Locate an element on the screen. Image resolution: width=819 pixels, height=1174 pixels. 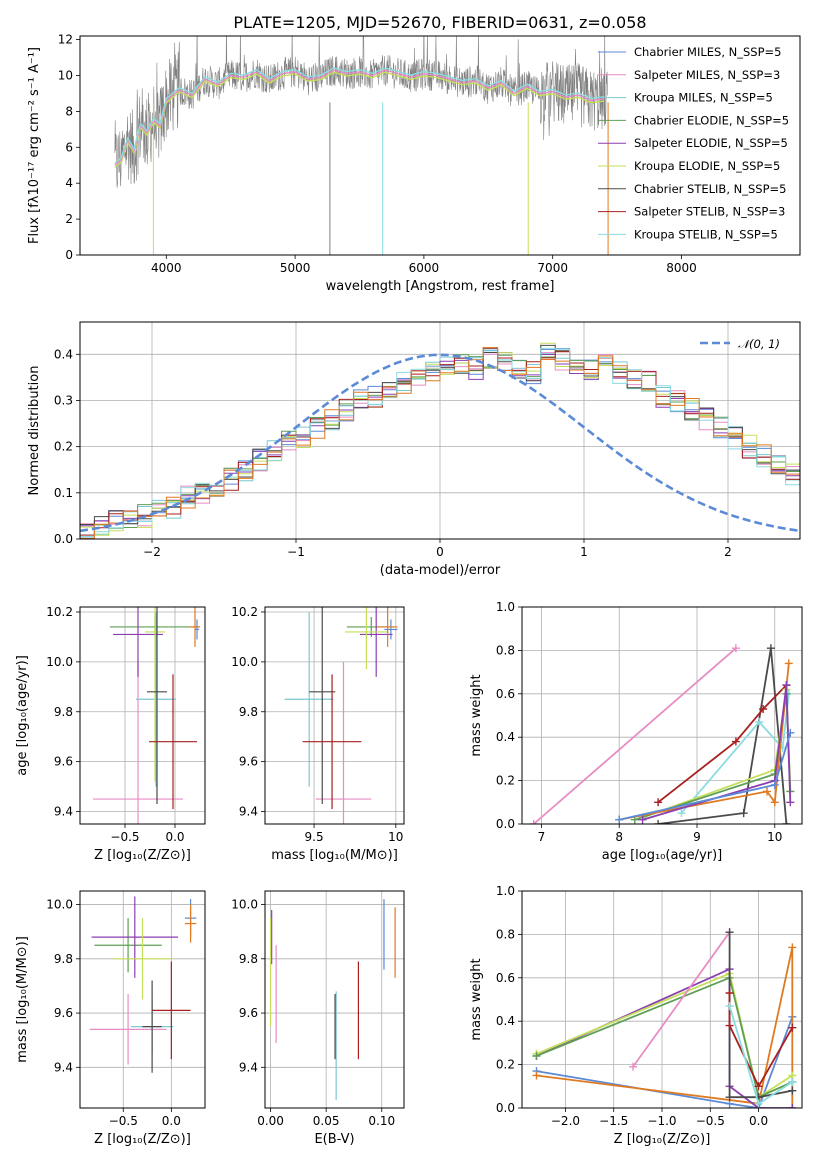
y-axis-label: mass weight is located at coordinates (476, 999).